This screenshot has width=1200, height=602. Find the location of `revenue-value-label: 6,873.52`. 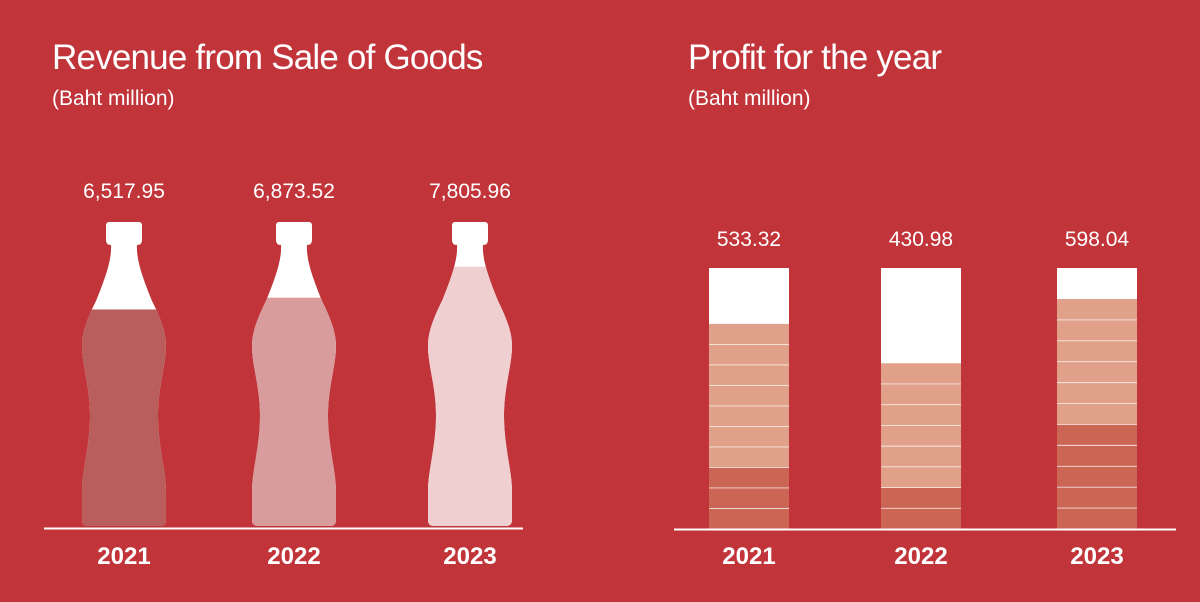

revenue-value-label: 6,873.52 is located at coordinates (294, 191).